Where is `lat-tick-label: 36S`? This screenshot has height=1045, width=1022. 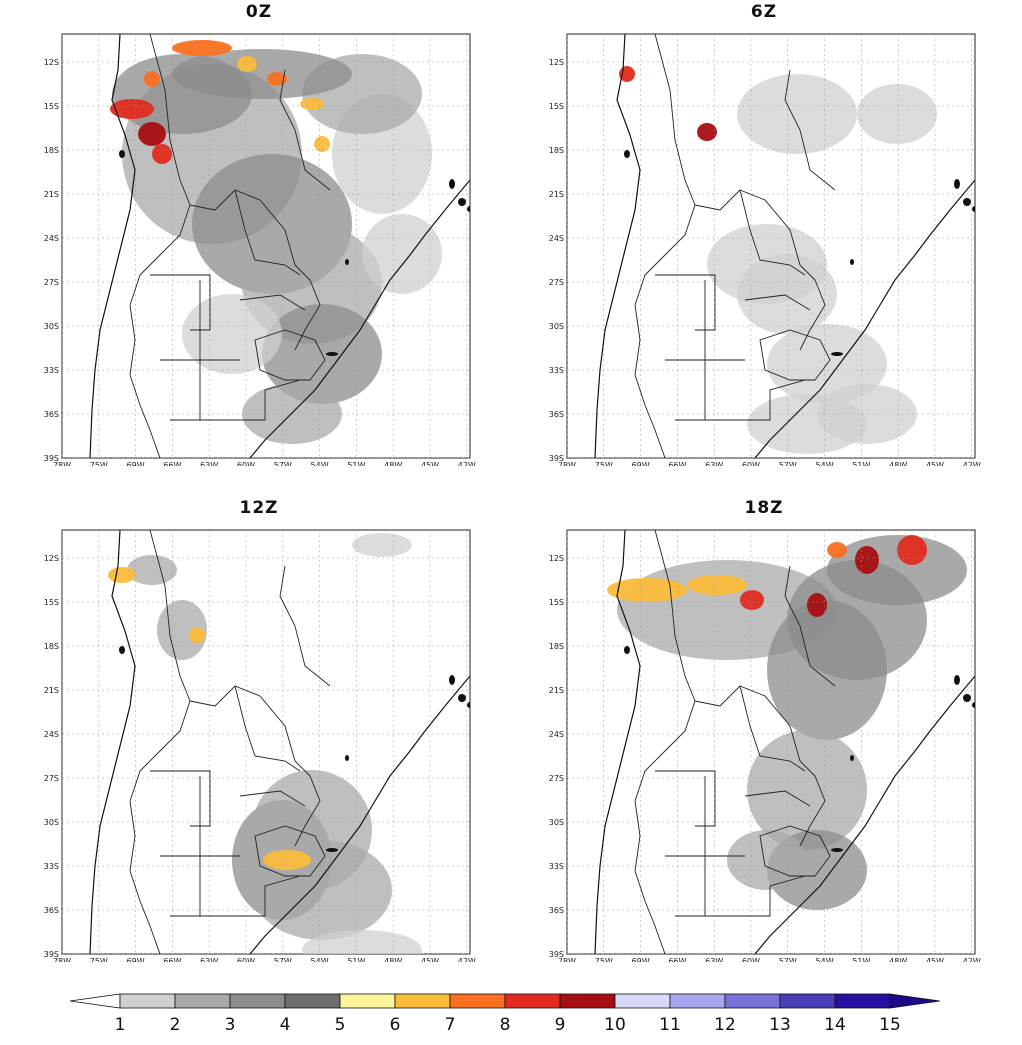 lat-tick-label: 36S is located at coordinates (51, 414).